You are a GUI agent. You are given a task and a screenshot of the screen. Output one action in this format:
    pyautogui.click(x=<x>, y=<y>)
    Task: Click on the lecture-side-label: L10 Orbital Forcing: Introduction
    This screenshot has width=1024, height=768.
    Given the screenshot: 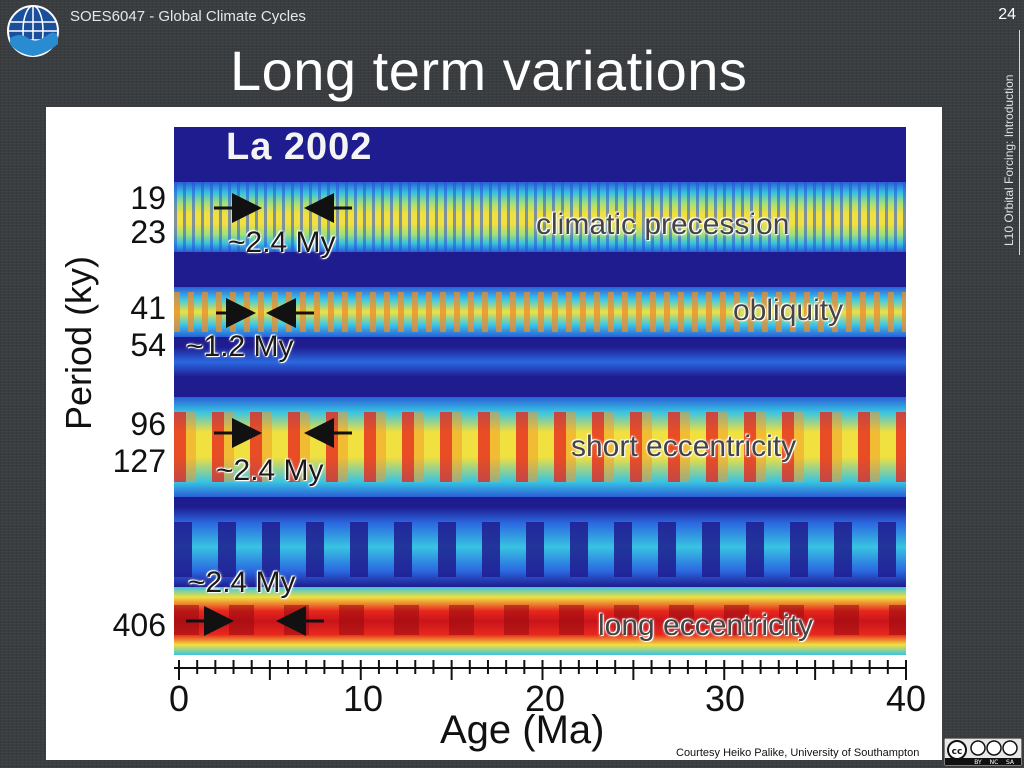 What is the action you would take?
    pyautogui.click(x=1009, y=160)
    